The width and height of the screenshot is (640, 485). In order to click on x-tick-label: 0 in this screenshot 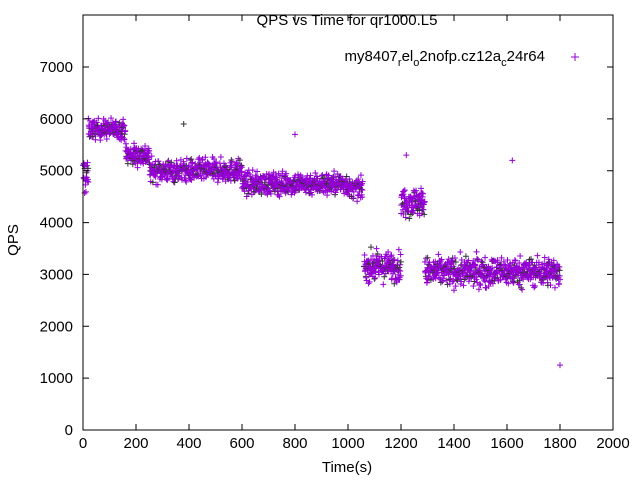, I will do `click(83, 443)`.